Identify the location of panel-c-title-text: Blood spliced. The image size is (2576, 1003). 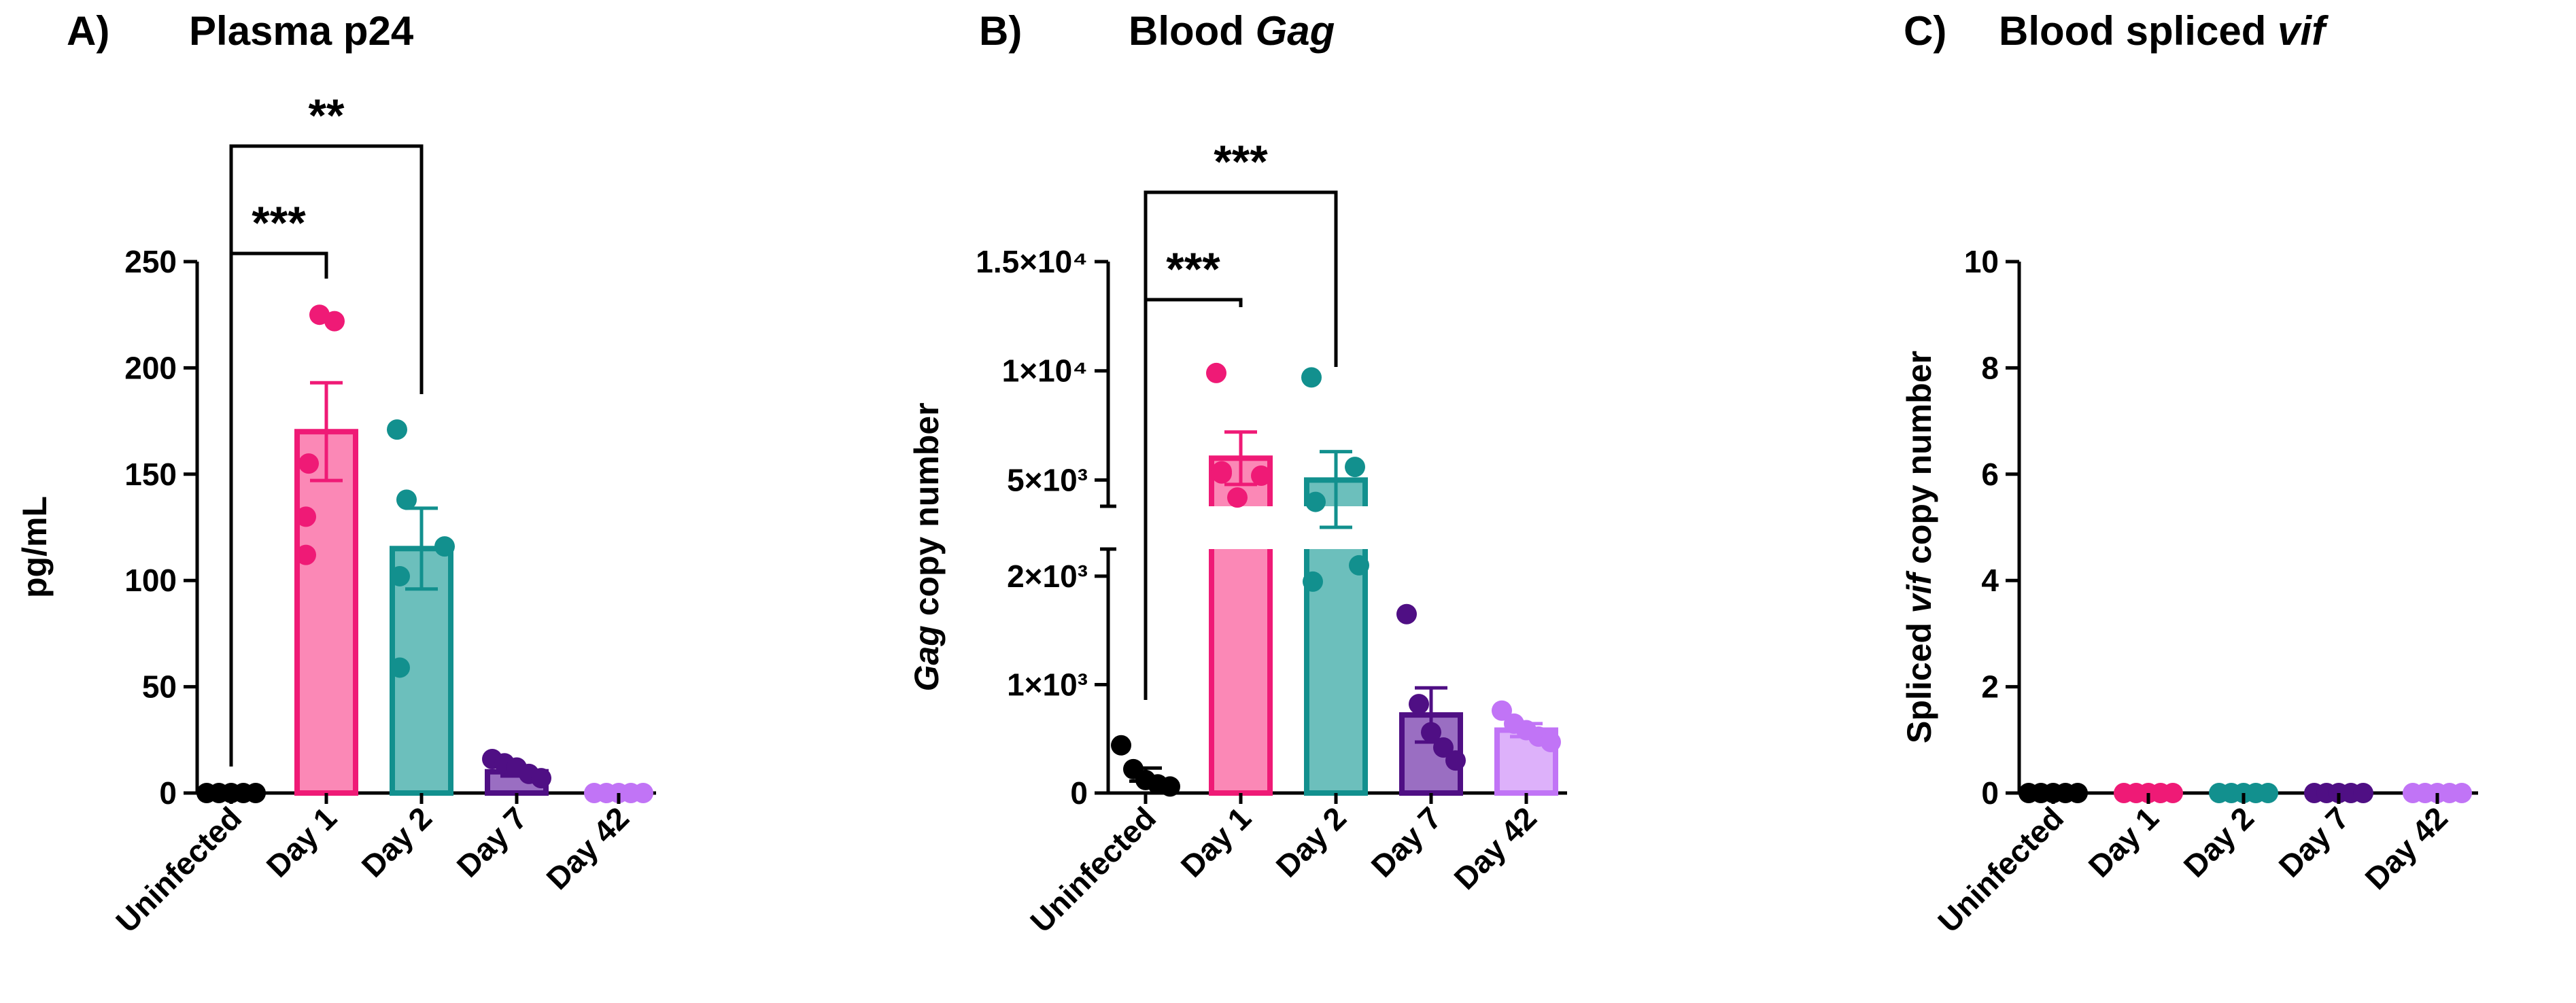
(2138, 31).